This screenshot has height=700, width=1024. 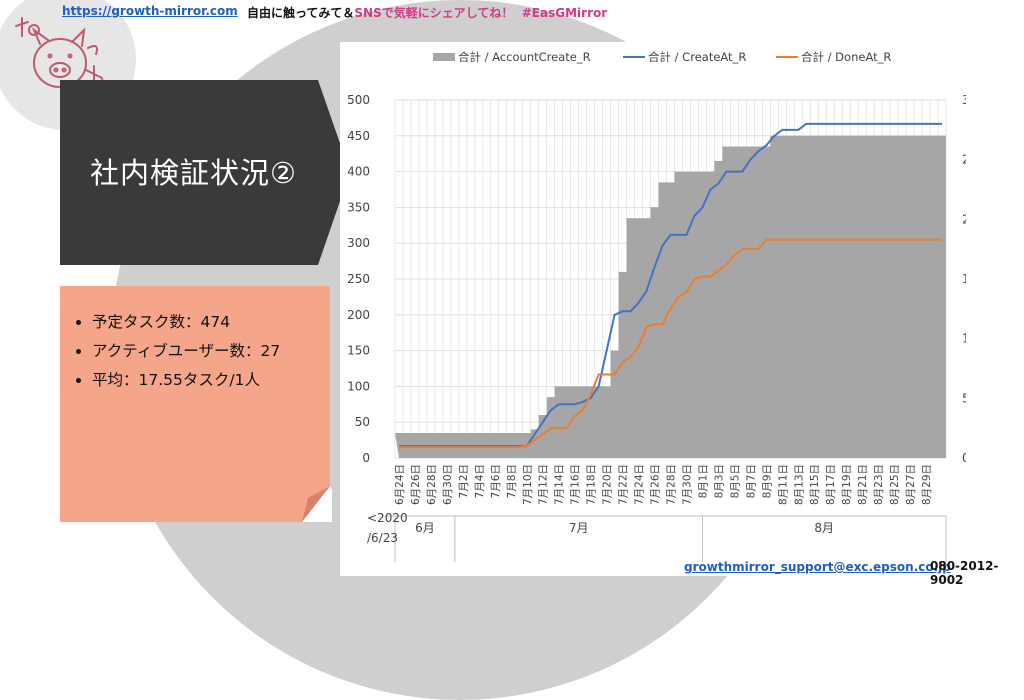 What do you see at coordinates (564, 13) in the screenshot?
I see `hashtag: #EasGMirror` at bounding box center [564, 13].